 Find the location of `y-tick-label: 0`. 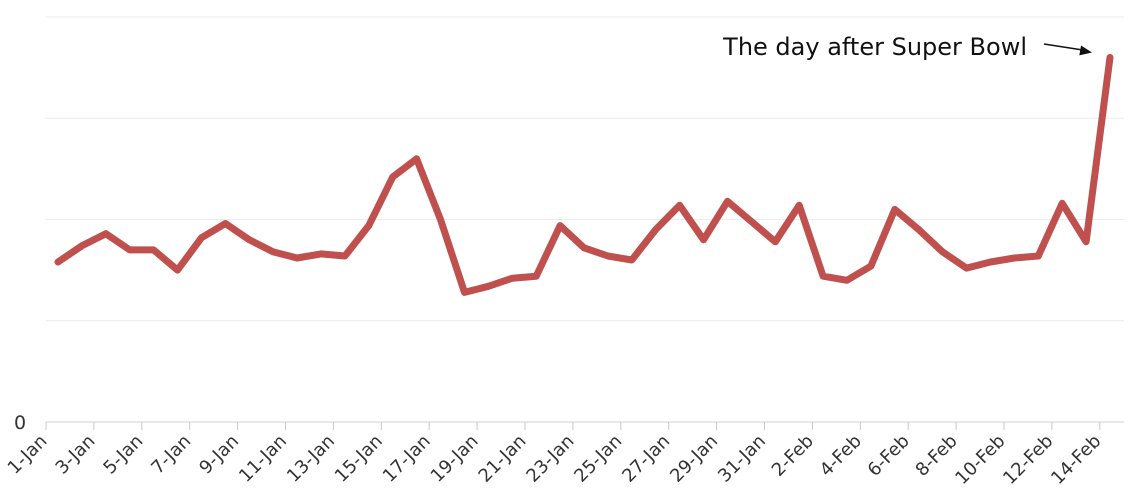

y-tick-label: 0 is located at coordinates (20, 423).